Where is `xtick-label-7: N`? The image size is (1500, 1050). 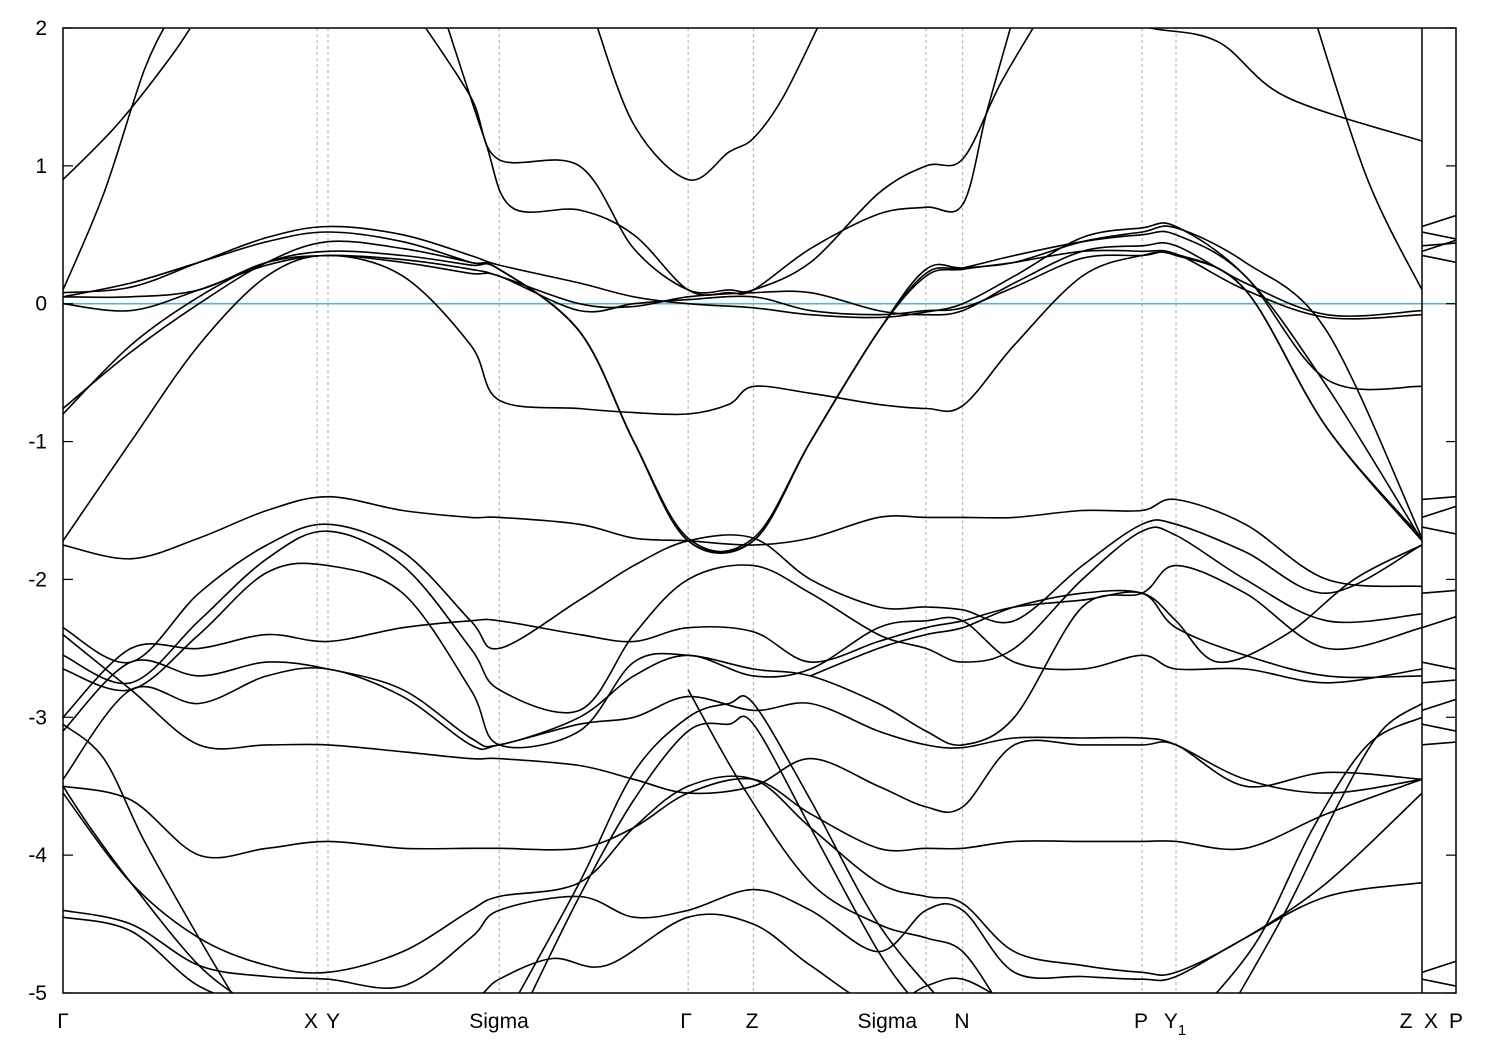 xtick-label-7: N is located at coordinates (961, 1021).